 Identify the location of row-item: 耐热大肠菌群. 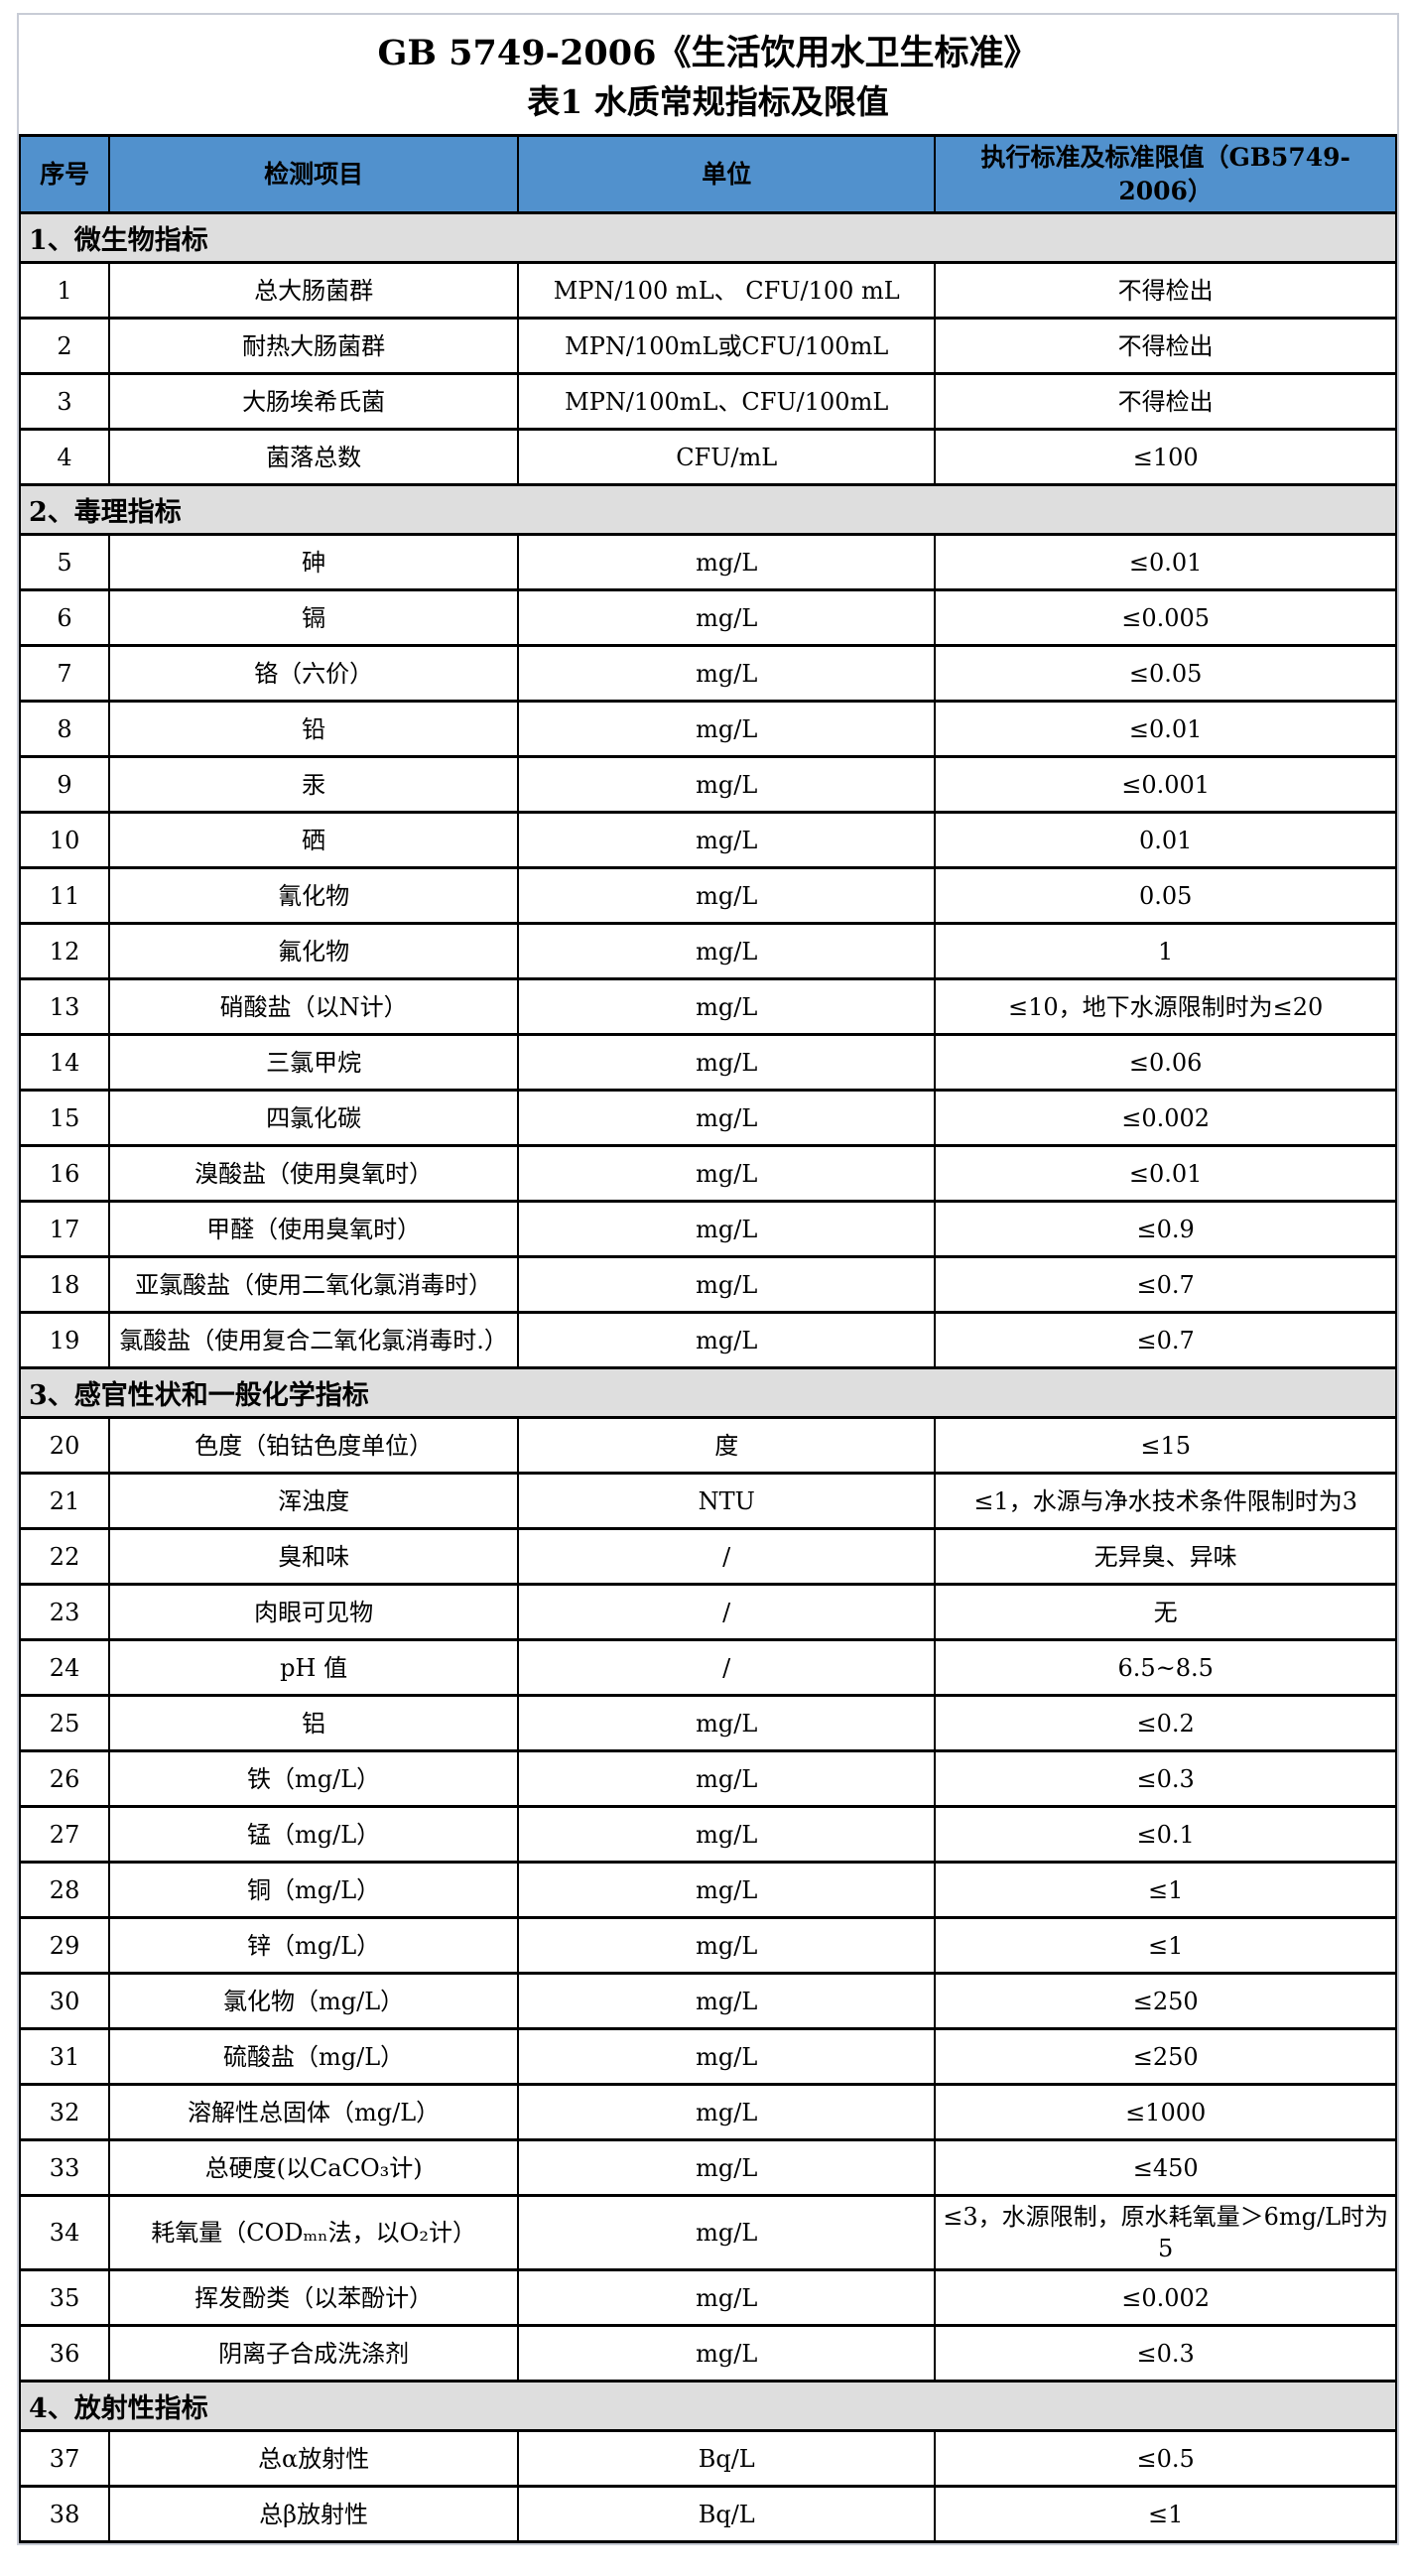
(314, 346).